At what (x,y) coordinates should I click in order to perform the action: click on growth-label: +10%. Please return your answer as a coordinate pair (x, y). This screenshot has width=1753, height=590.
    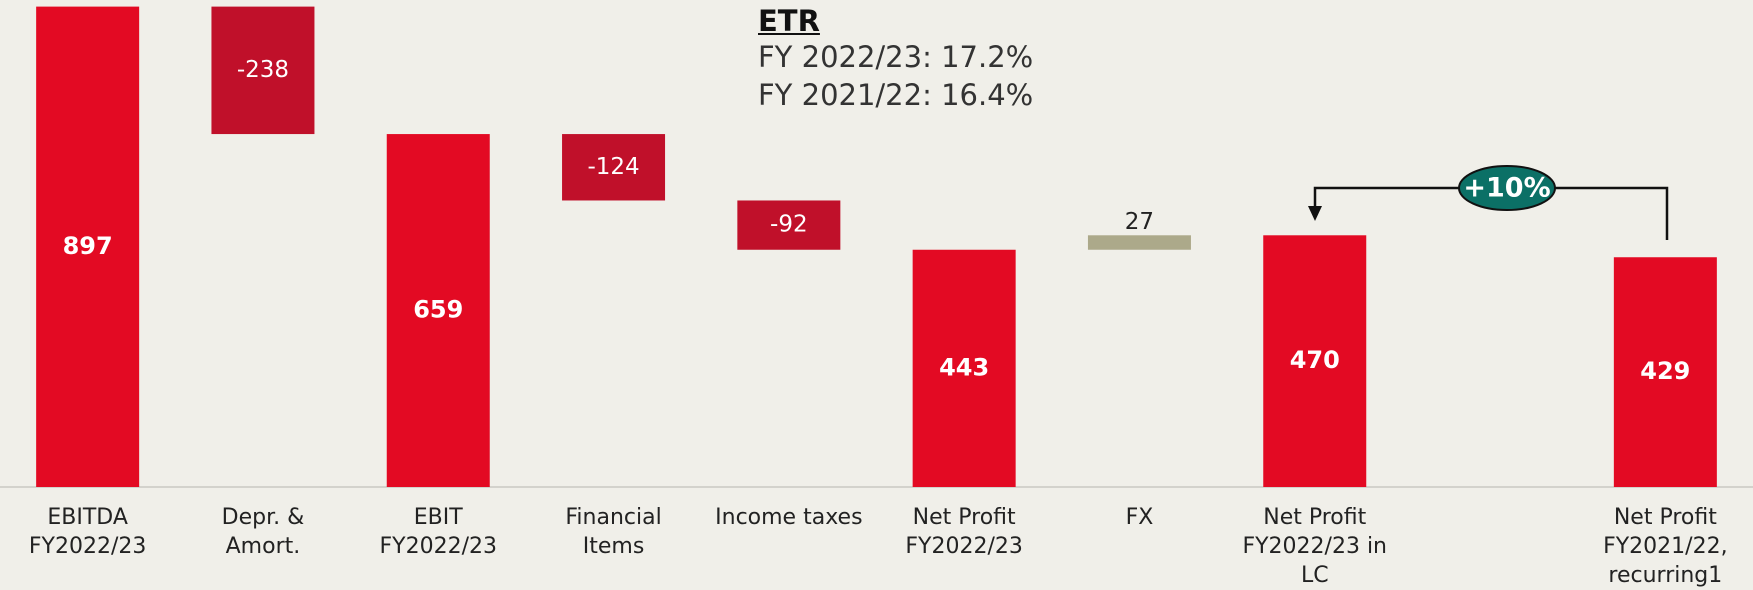
    Looking at the image, I should click on (1506, 188).